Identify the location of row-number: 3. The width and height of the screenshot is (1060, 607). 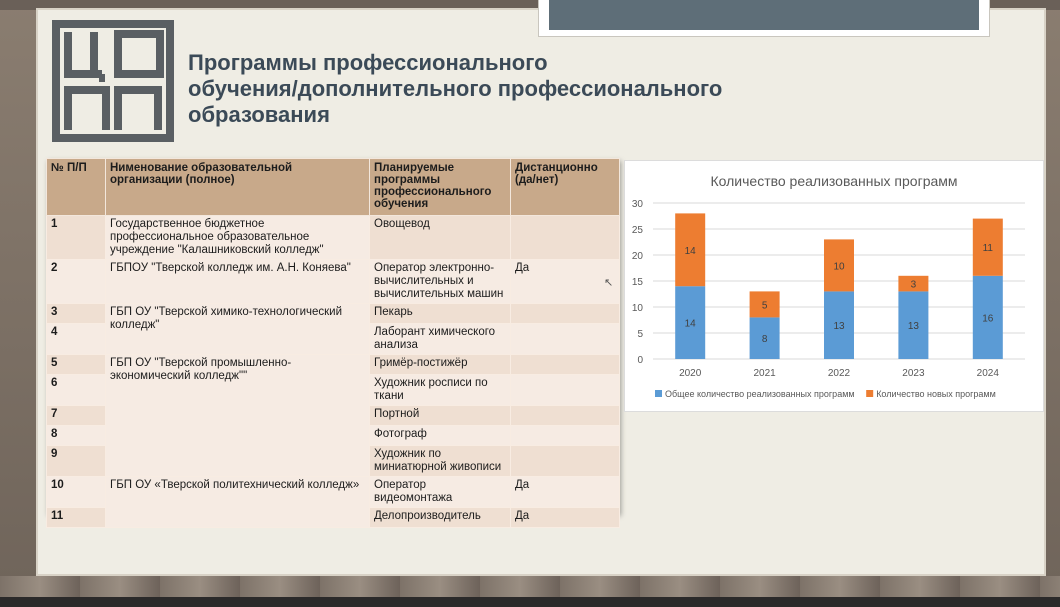
(76, 313).